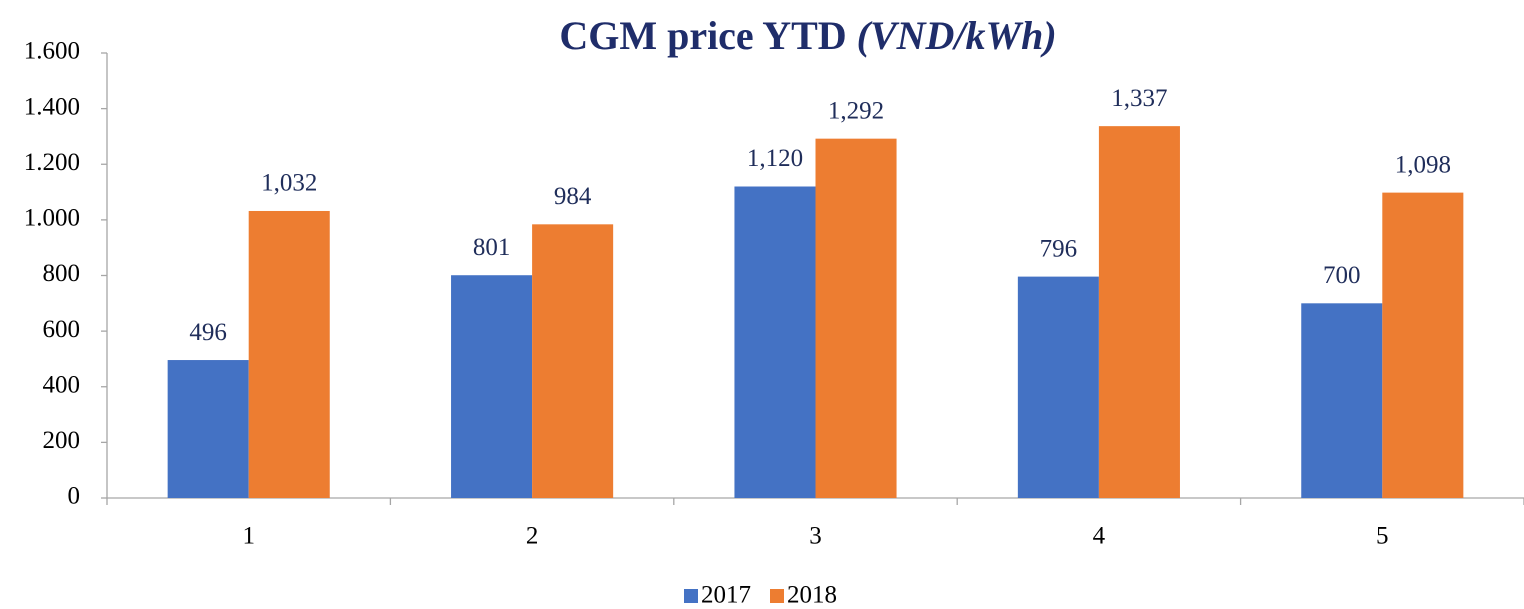 The width and height of the screenshot is (1524, 609). What do you see at coordinates (62, 273) in the screenshot?
I see `y-tick-label: 800` at bounding box center [62, 273].